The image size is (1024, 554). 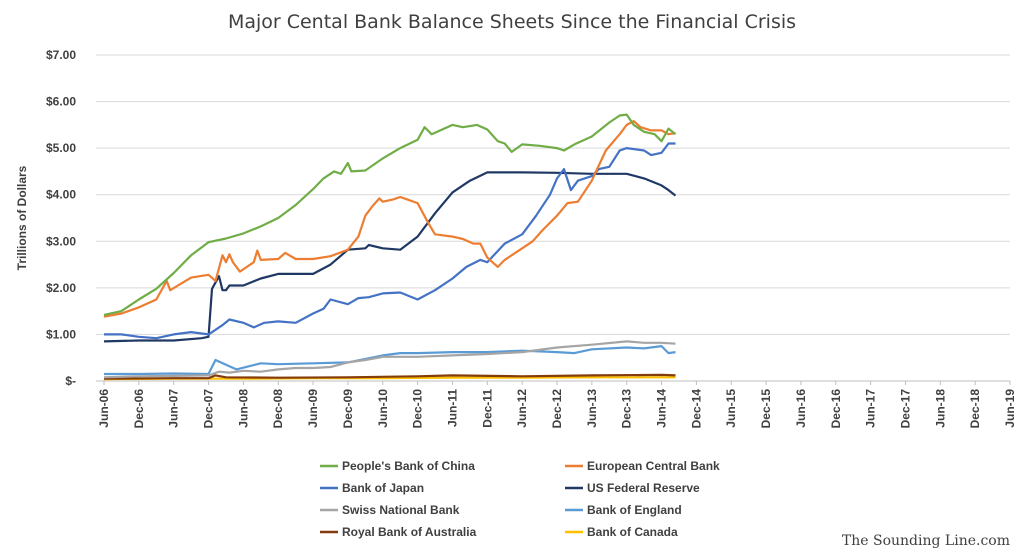 What do you see at coordinates (522, 408) in the screenshot?
I see `x-tick-label: Jun-12` at bounding box center [522, 408].